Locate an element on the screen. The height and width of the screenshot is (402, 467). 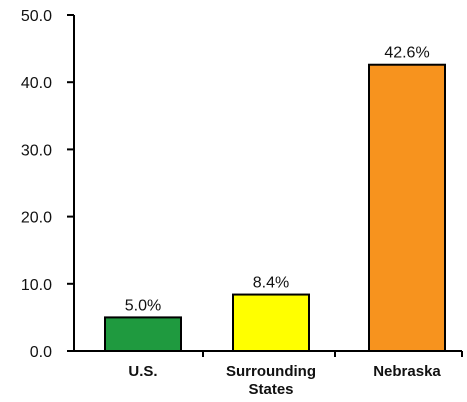
x-tick-label-line: Nebraska is located at coordinates (407, 371).